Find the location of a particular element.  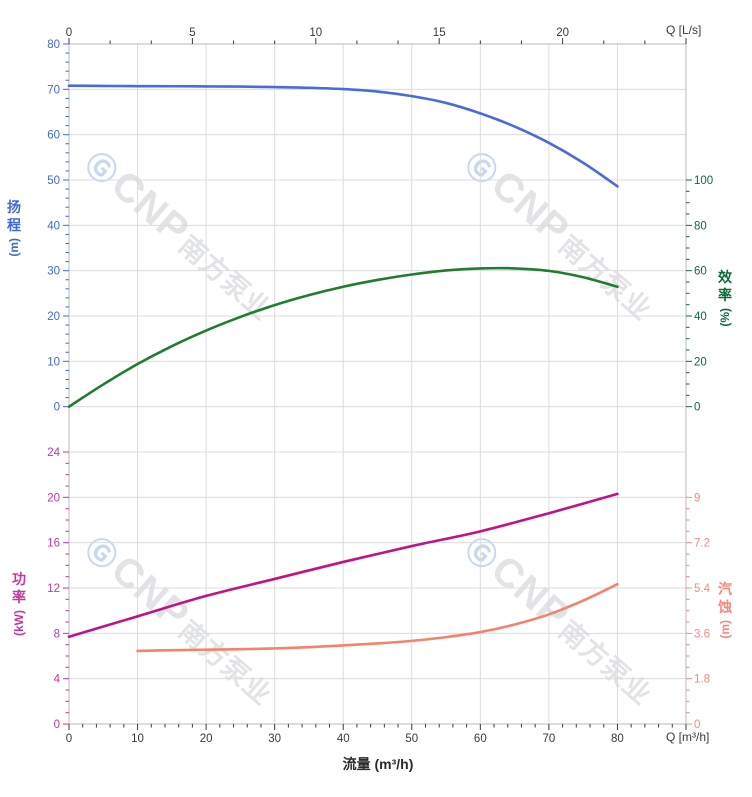

efficiency-axis-tick-label: 80 is located at coordinates (700, 226).